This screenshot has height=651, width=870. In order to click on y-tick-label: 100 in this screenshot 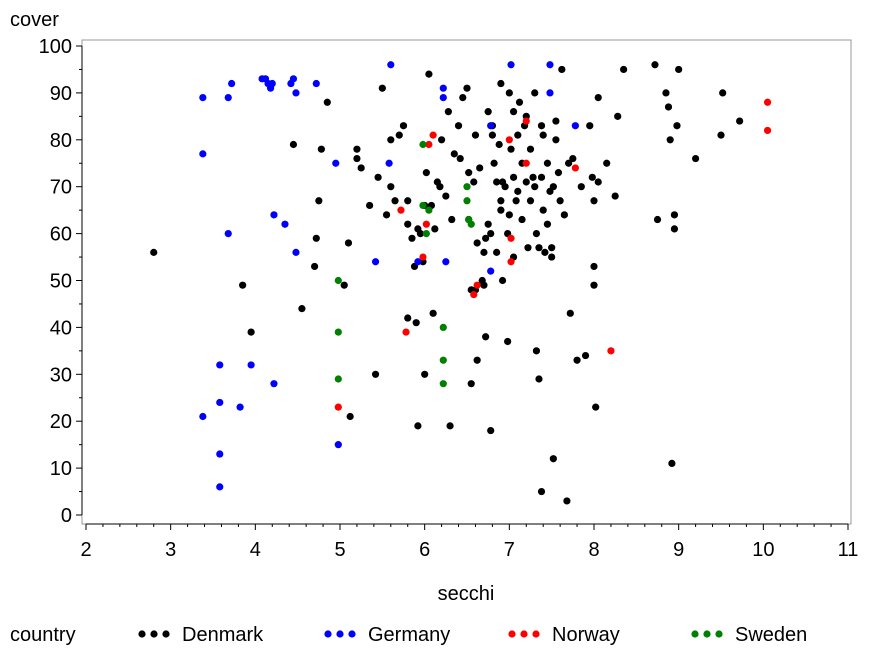, I will do `click(55, 47)`.